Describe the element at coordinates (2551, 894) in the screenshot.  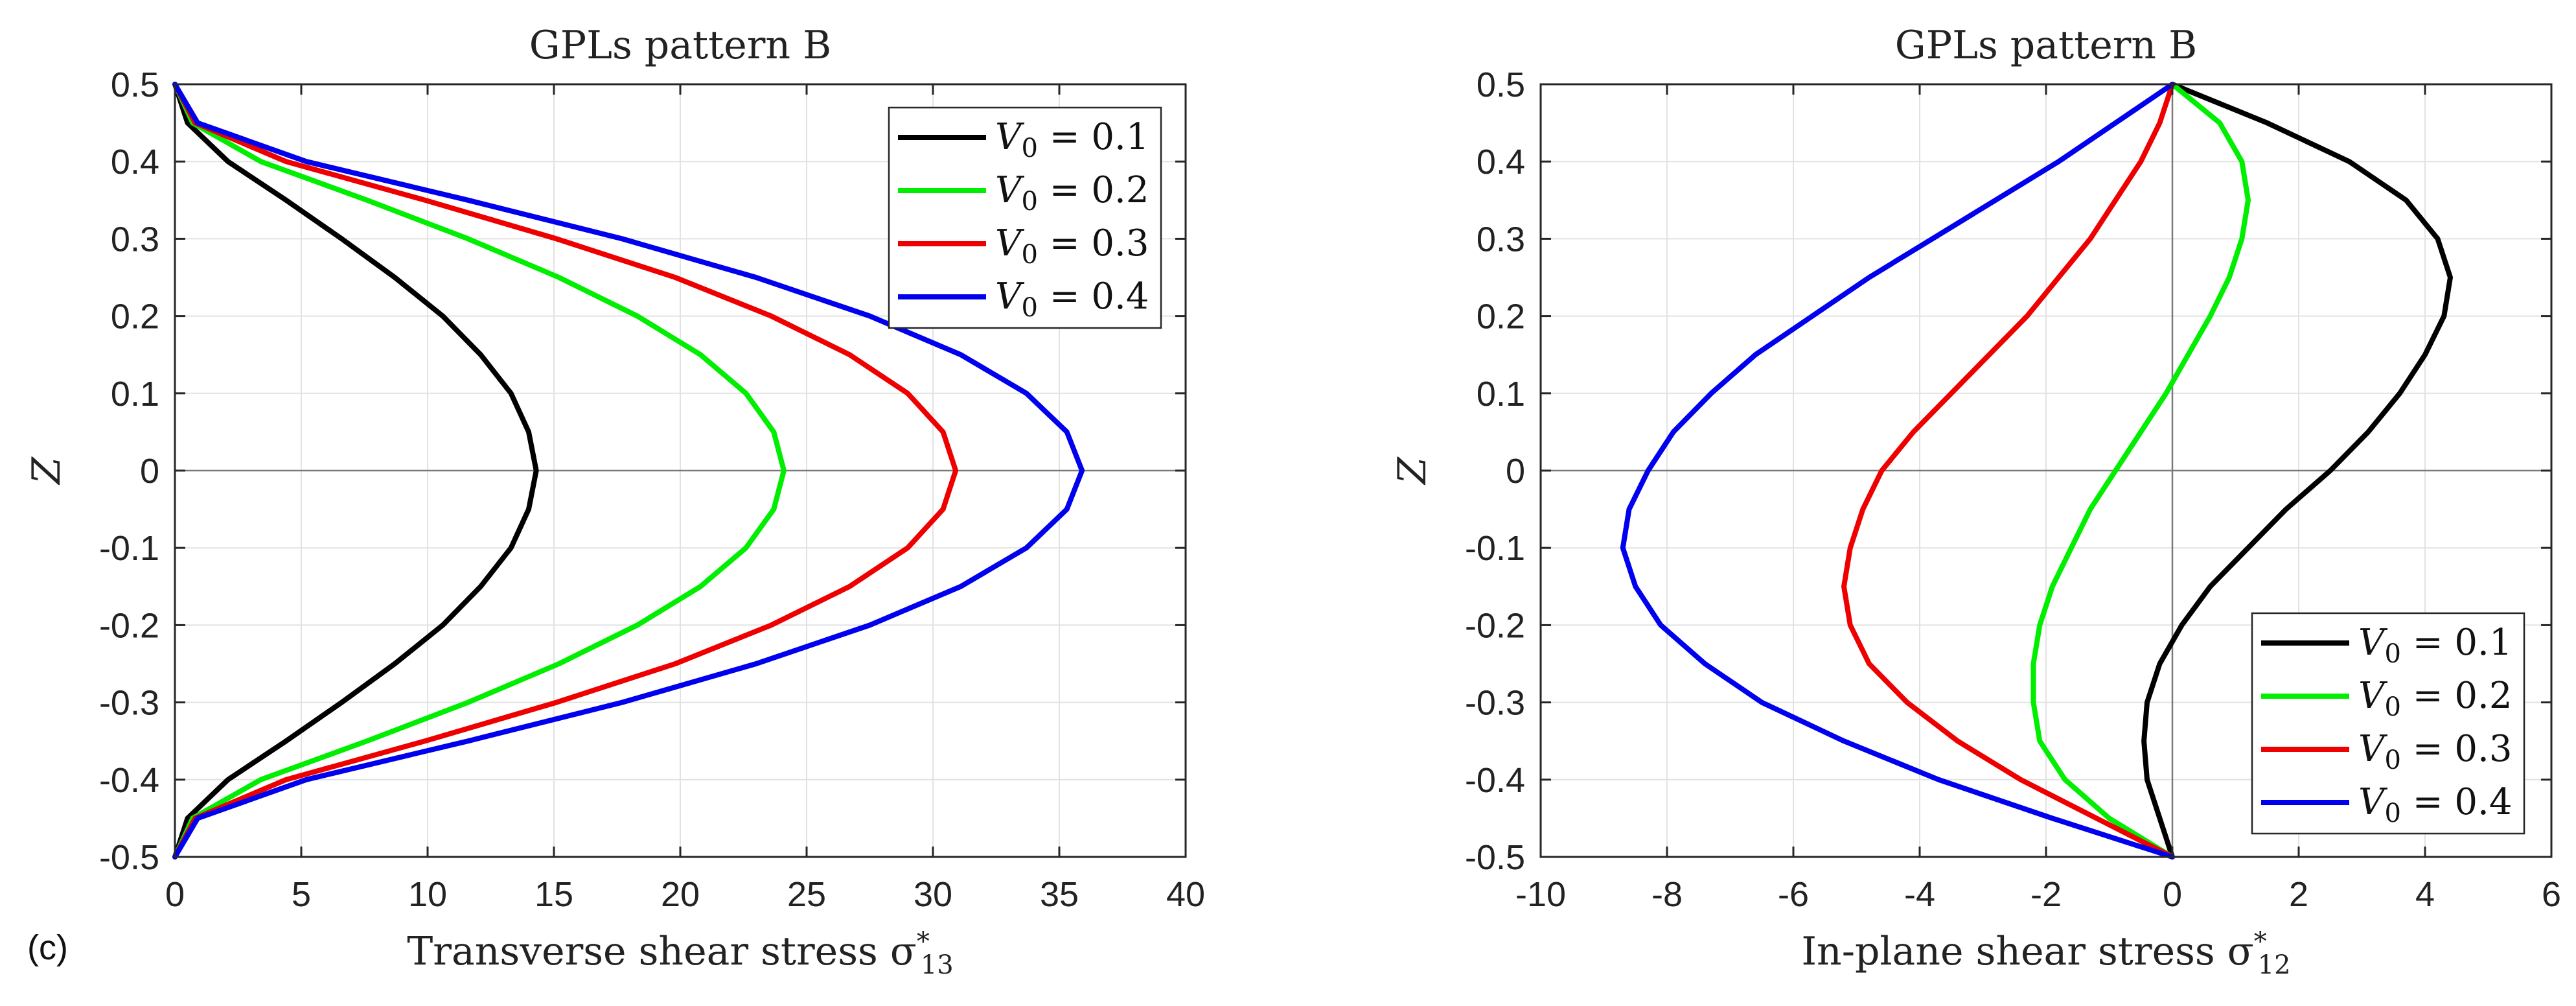
I see `x-tick-label: 6` at that location.